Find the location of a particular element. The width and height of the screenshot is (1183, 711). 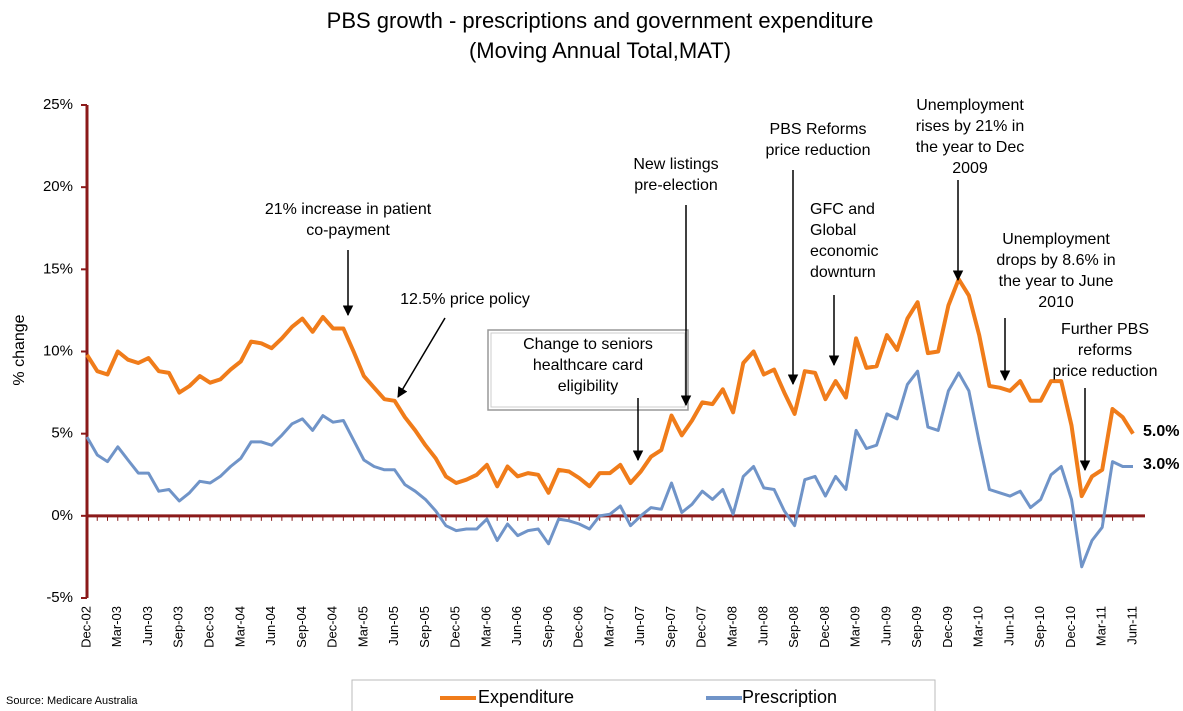

x-tick-label: Sep-08 is located at coordinates (793, 627).